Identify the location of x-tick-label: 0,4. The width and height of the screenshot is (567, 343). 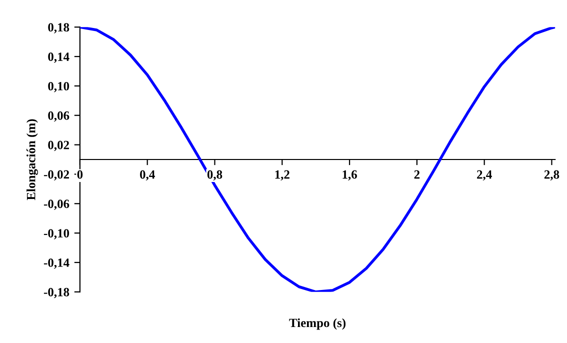
(147, 175).